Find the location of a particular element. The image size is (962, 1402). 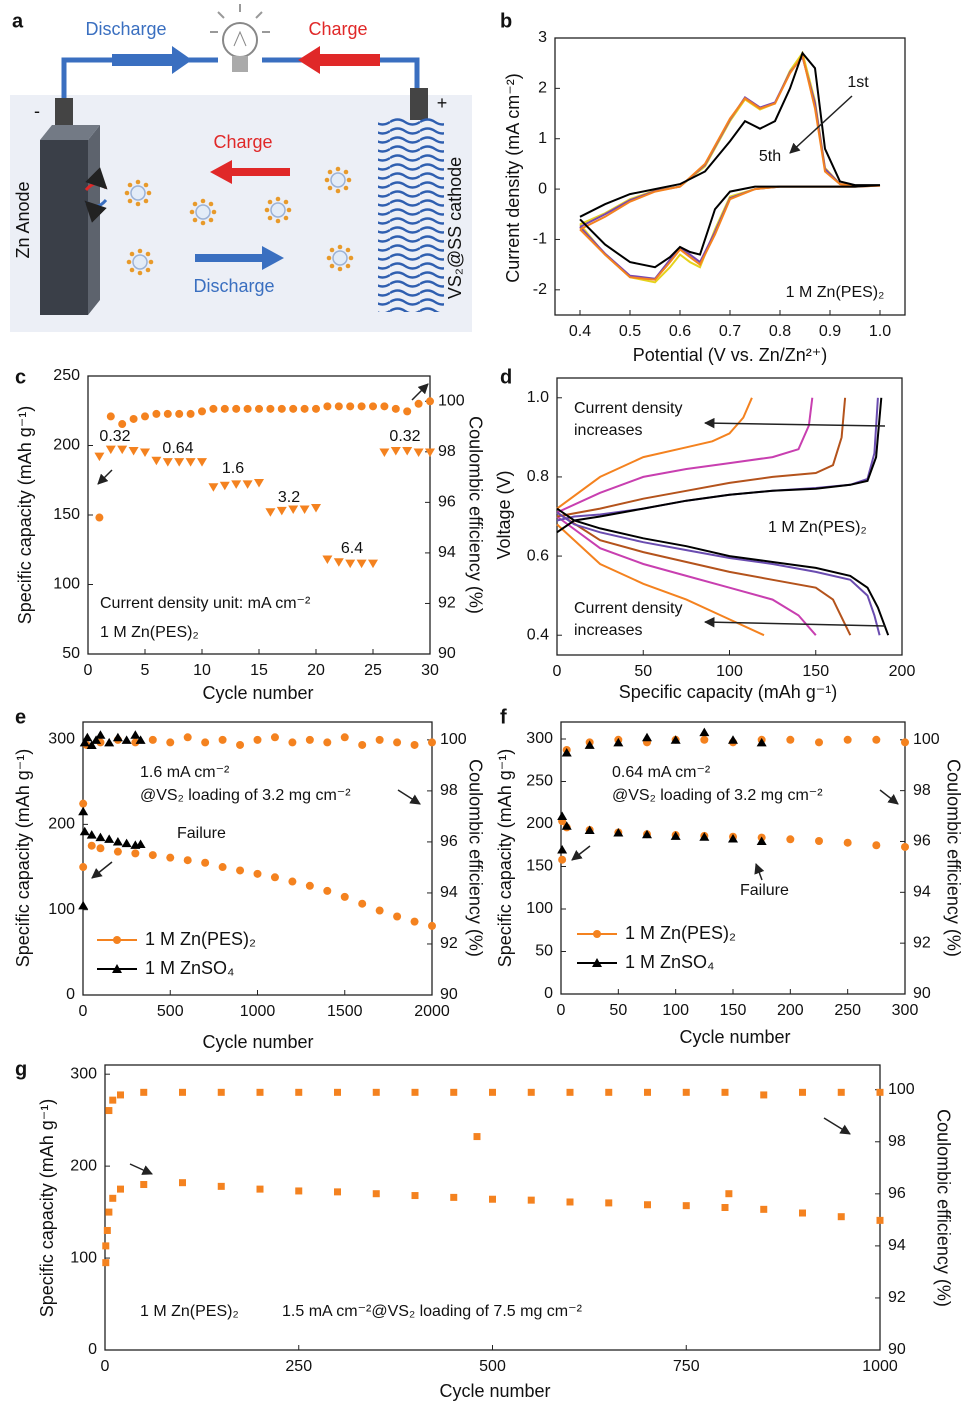

wire-label: Charge is located at coordinates (337, 29).